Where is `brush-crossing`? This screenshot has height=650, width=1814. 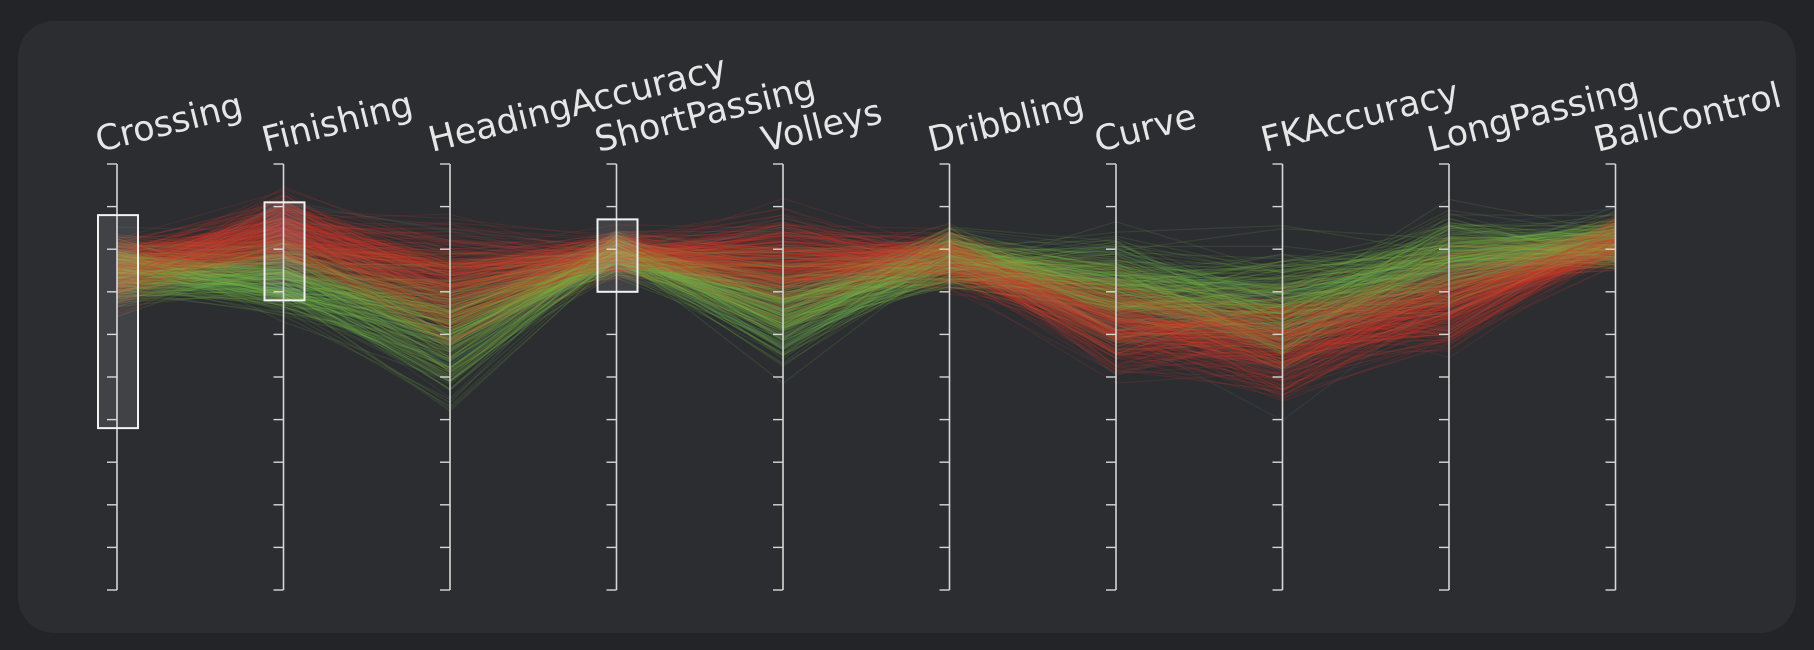 brush-crossing is located at coordinates (118, 322).